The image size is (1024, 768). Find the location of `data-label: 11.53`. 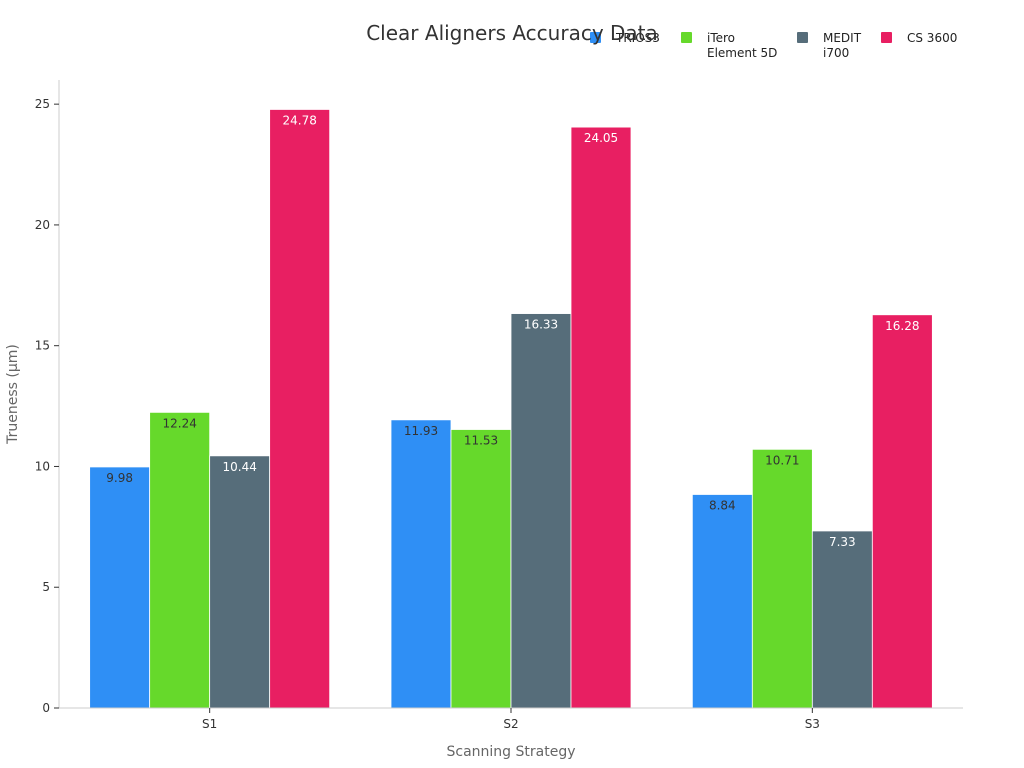

data-label: 11.53 is located at coordinates (481, 441).